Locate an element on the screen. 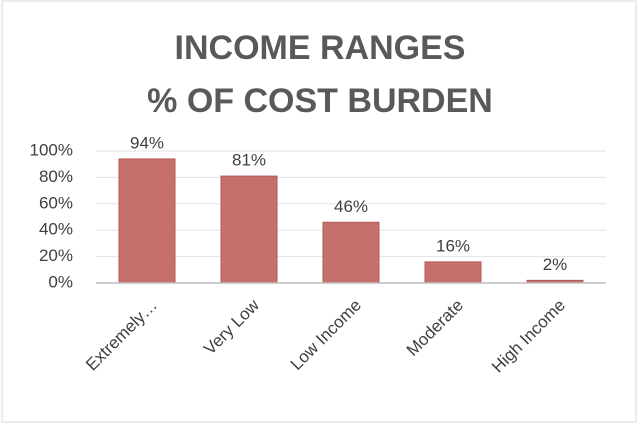 Image resolution: width=641 pixels, height=423 pixels. value-label: 81% is located at coordinates (249, 160).